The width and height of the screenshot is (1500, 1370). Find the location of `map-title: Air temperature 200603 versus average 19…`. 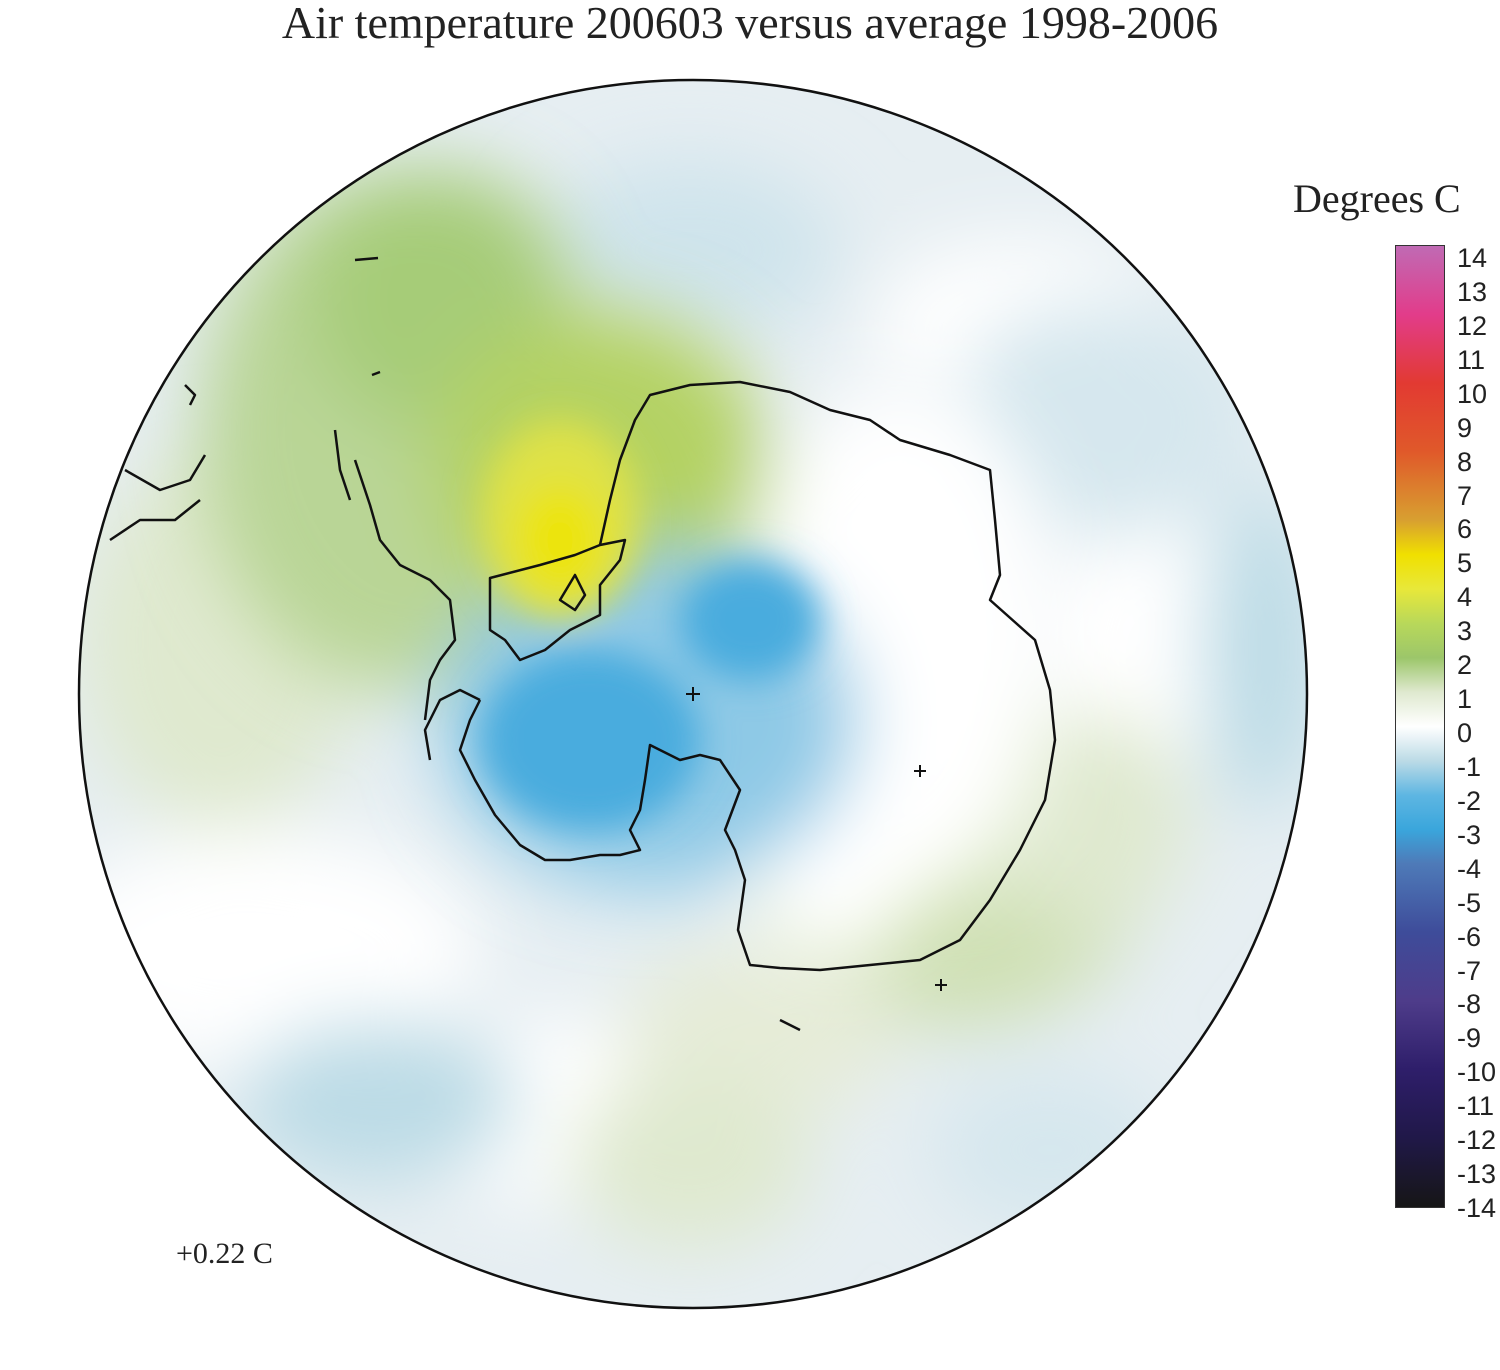

map-title: Air temperature 200603 versus average 19… is located at coordinates (750, 24).